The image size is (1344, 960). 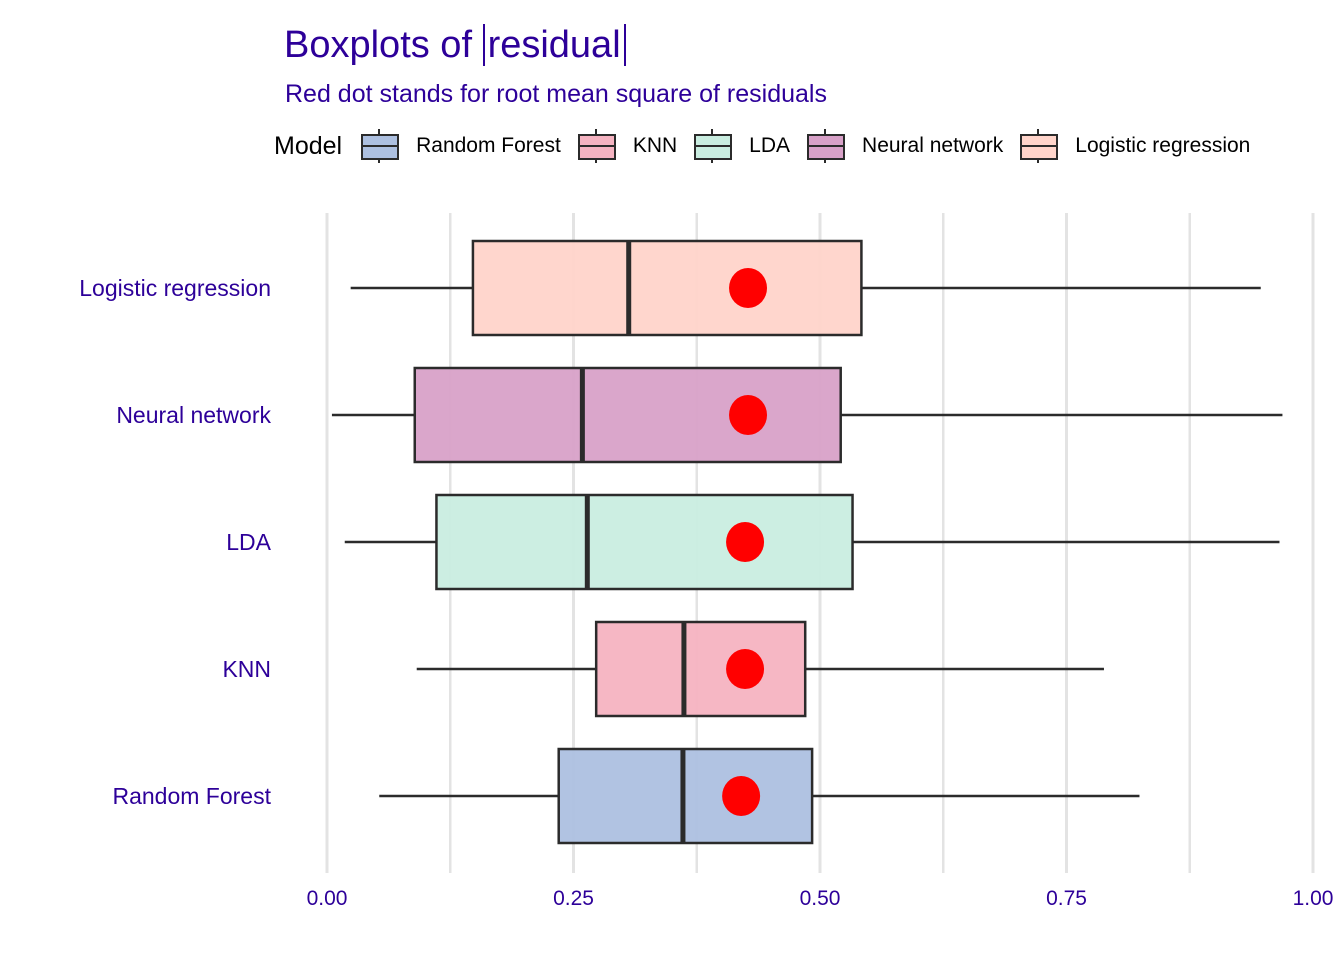 I want to click on chart-title: Boxplots of residual, so click(x=455, y=45).